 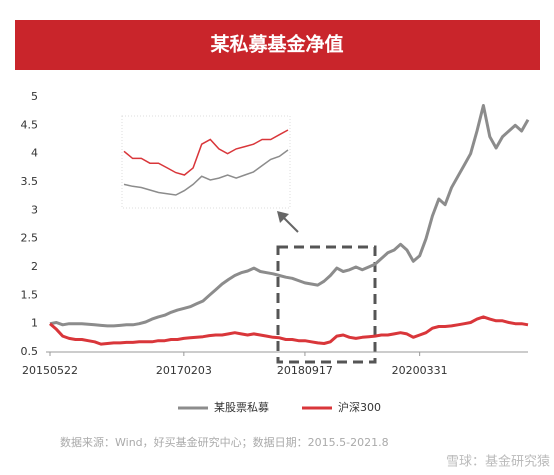 I want to click on y-tick-label: 3.5, so click(x=30, y=181).